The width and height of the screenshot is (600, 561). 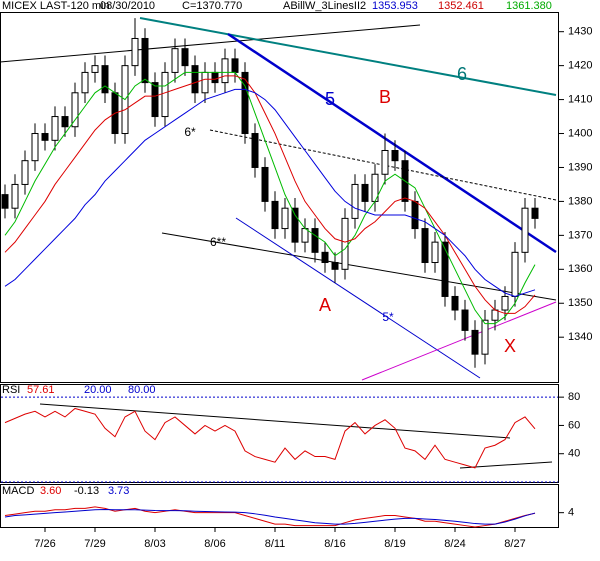 What do you see at coordinates (580, 32) in the screenshot?
I see `y-tick-label: 1430` at bounding box center [580, 32].